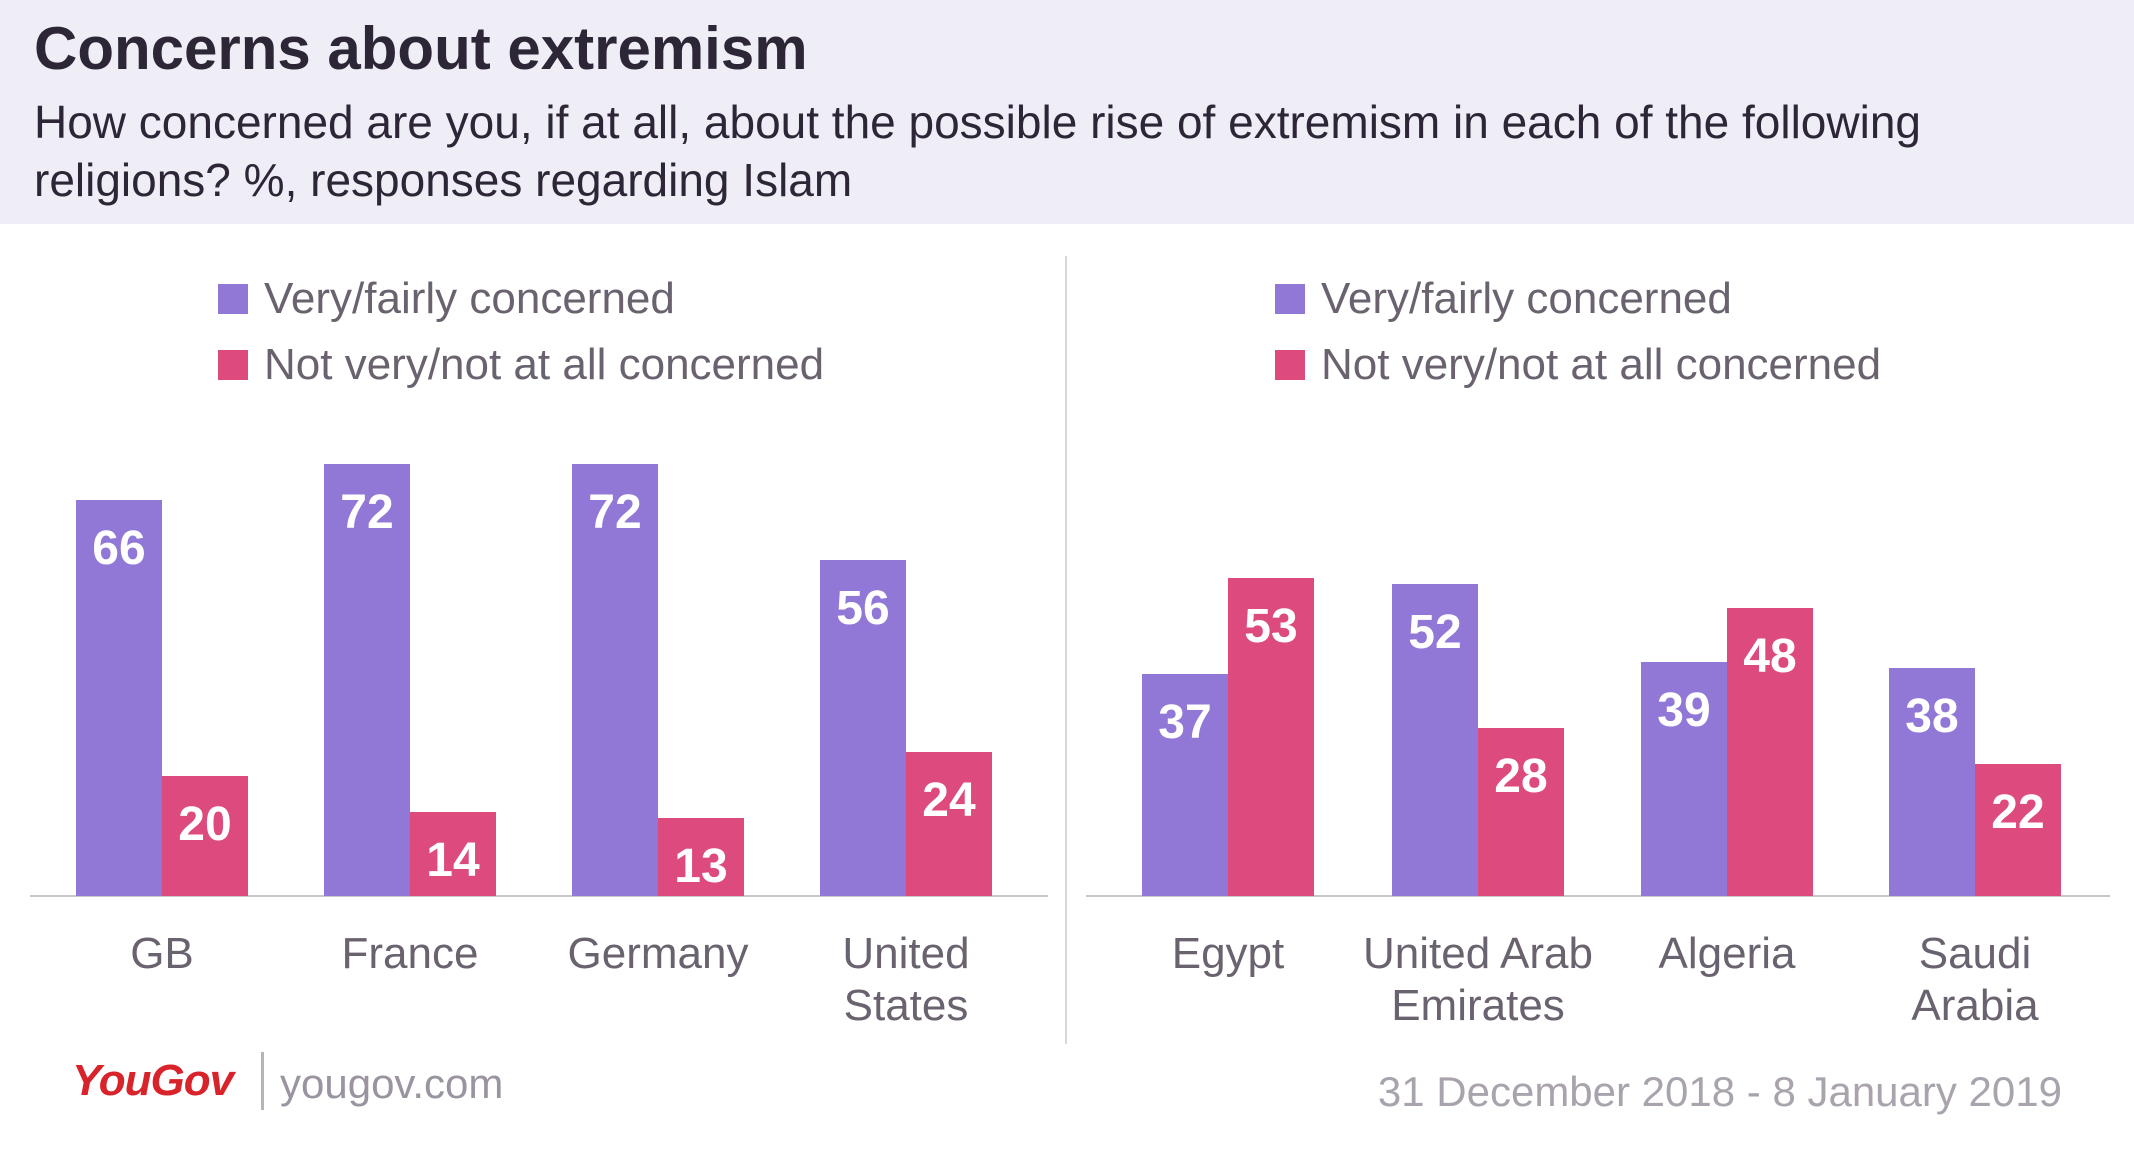 The image size is (2134, 1153). What do you see at coordinates (906, 1005) in the screenshot?
I see `category-label: States` at bounding box center [906, 1005].